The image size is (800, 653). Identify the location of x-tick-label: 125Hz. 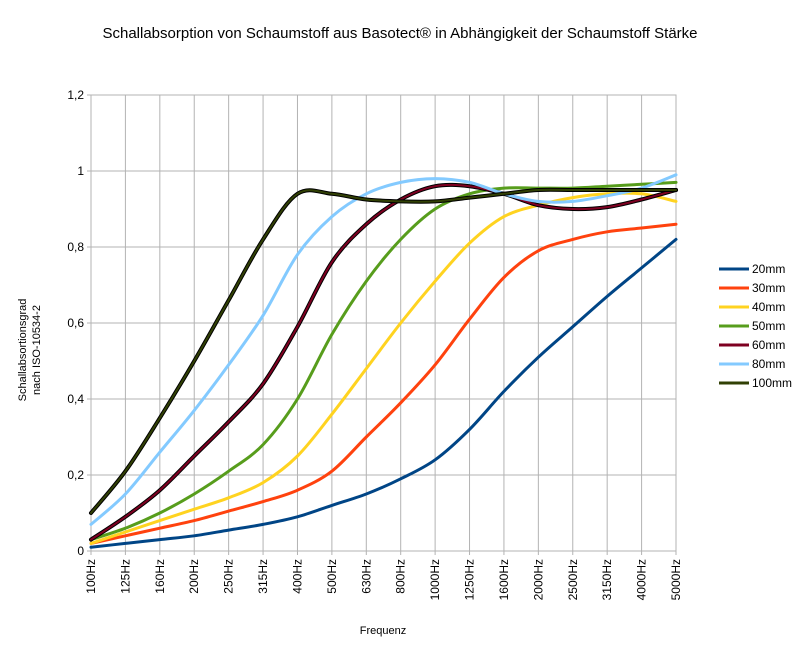
(125, 576).